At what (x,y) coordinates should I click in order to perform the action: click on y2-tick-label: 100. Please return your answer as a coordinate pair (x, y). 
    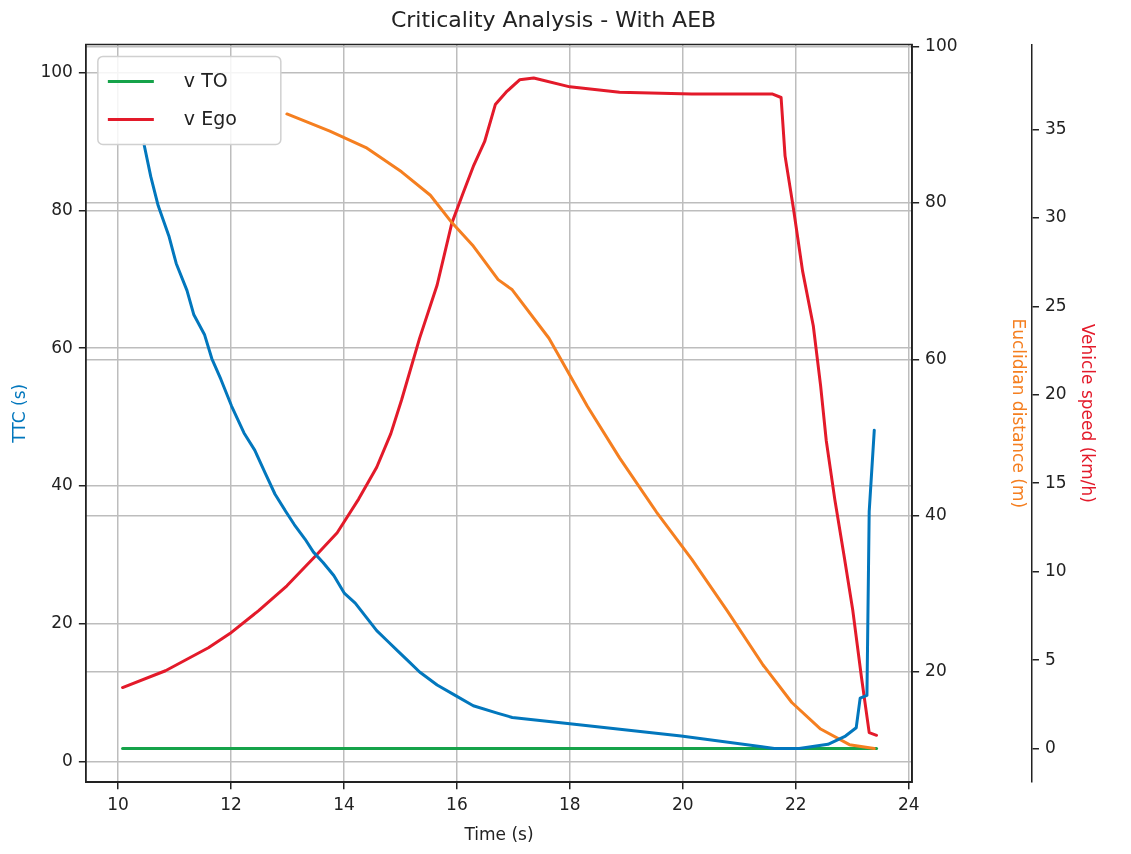
    Looking at the image, I should click on (941, 45).